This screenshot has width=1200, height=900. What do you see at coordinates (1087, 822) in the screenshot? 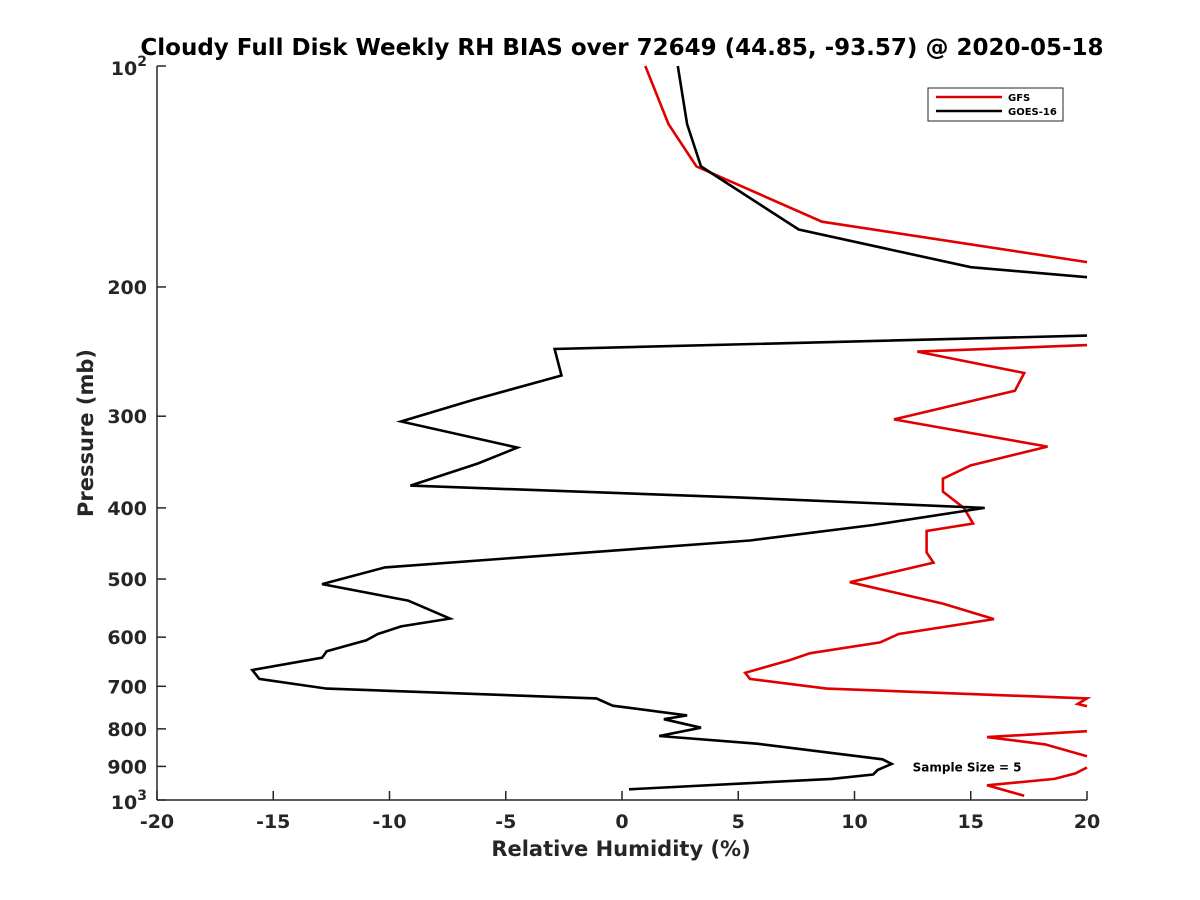
I see `x-tick-label: 20` at bounding box center [1087, 822].